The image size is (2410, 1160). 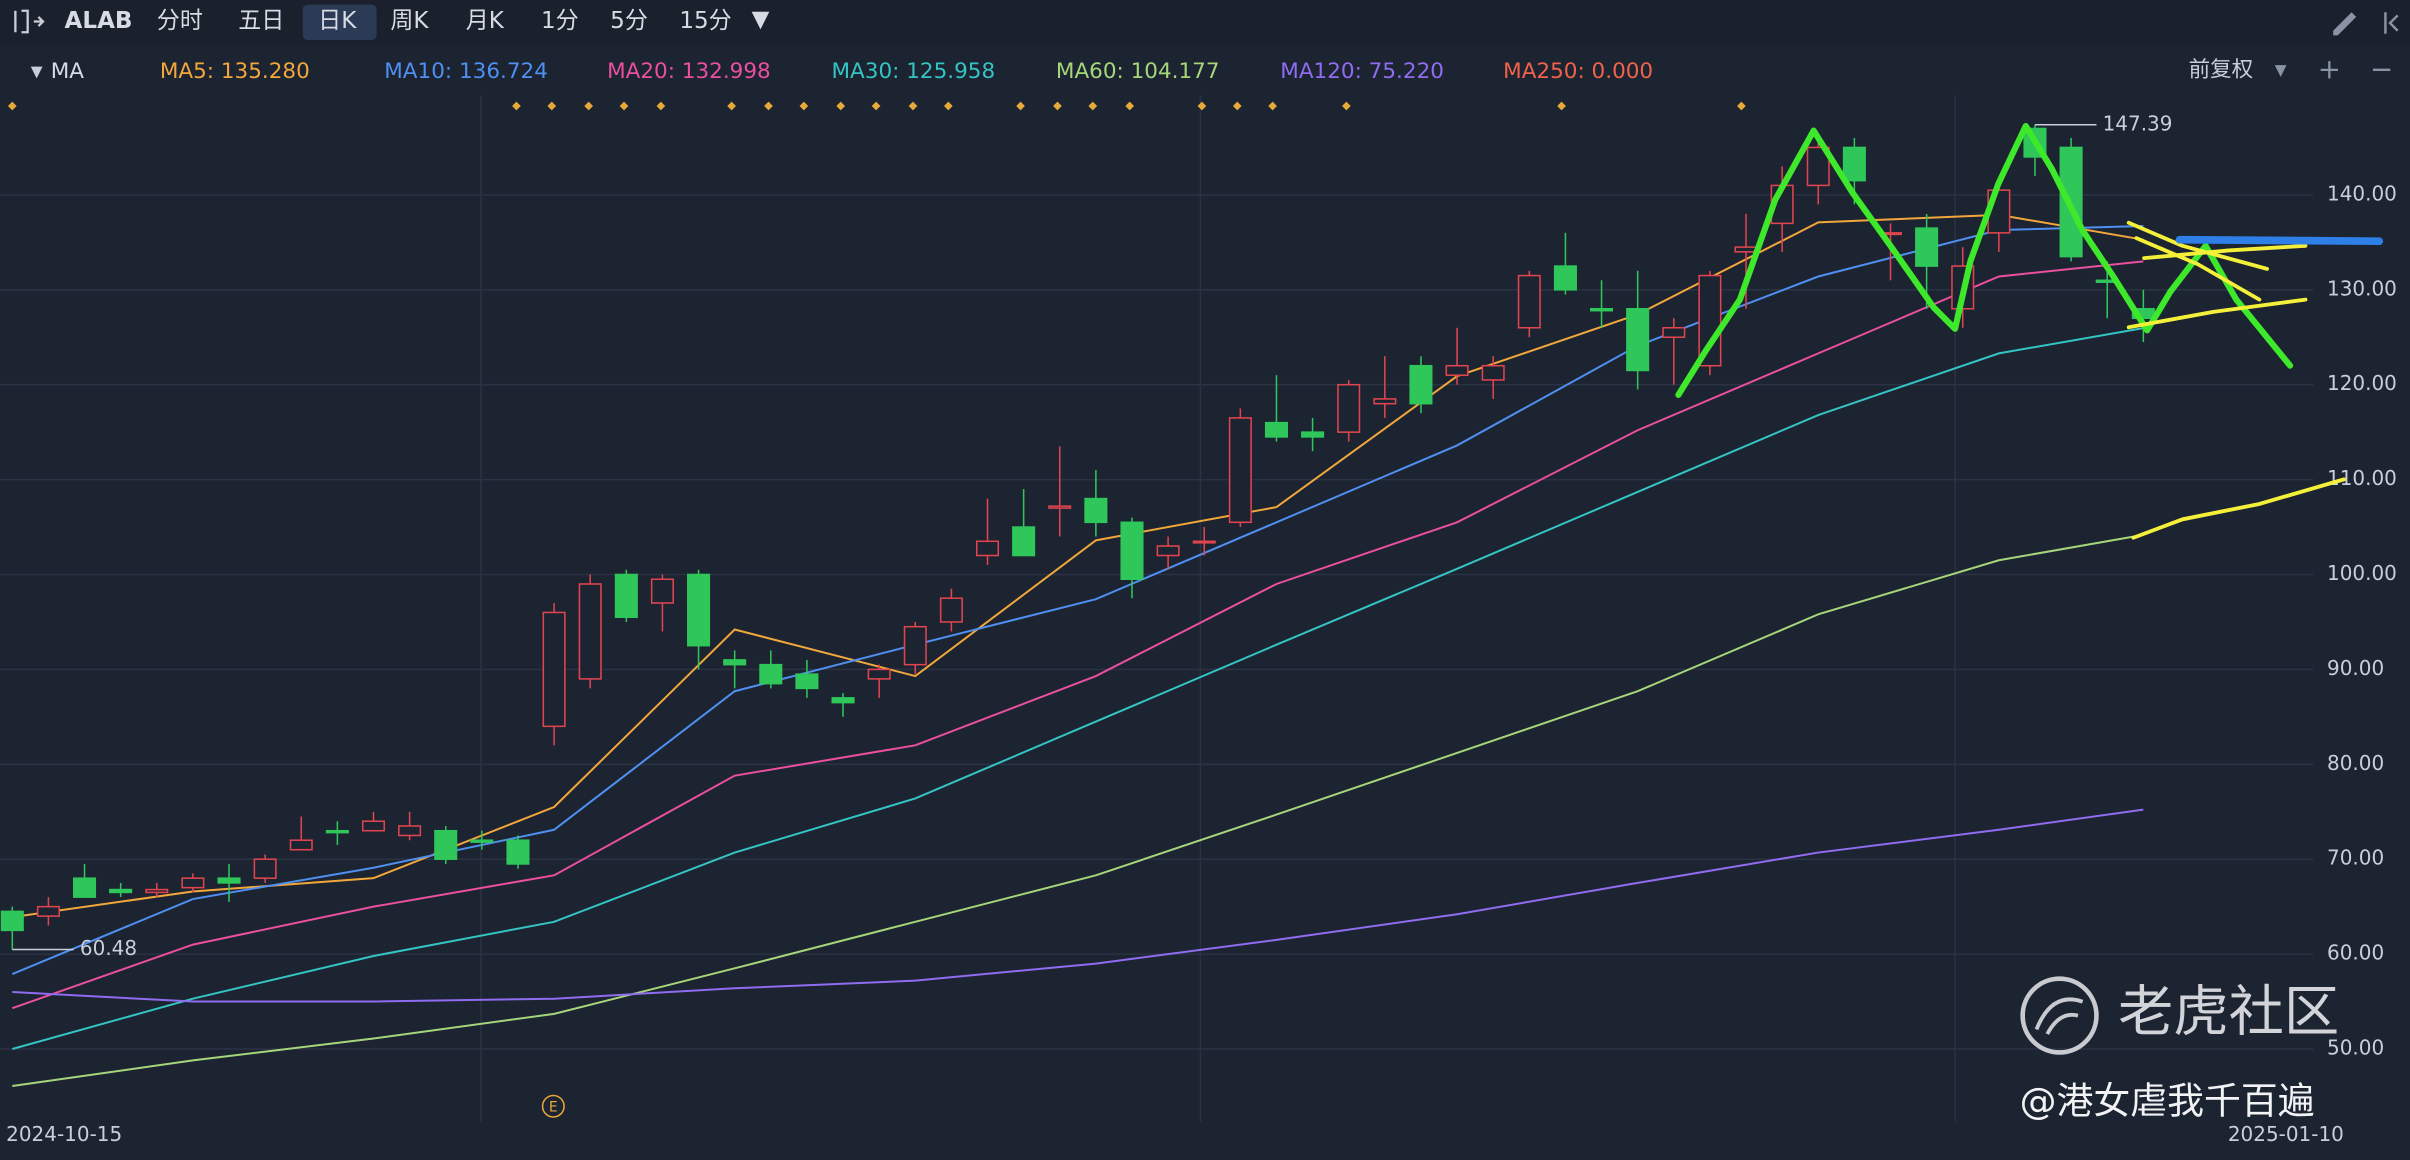 I want to click on y-tick-label: 110.00, so click(x=2362, y=478).